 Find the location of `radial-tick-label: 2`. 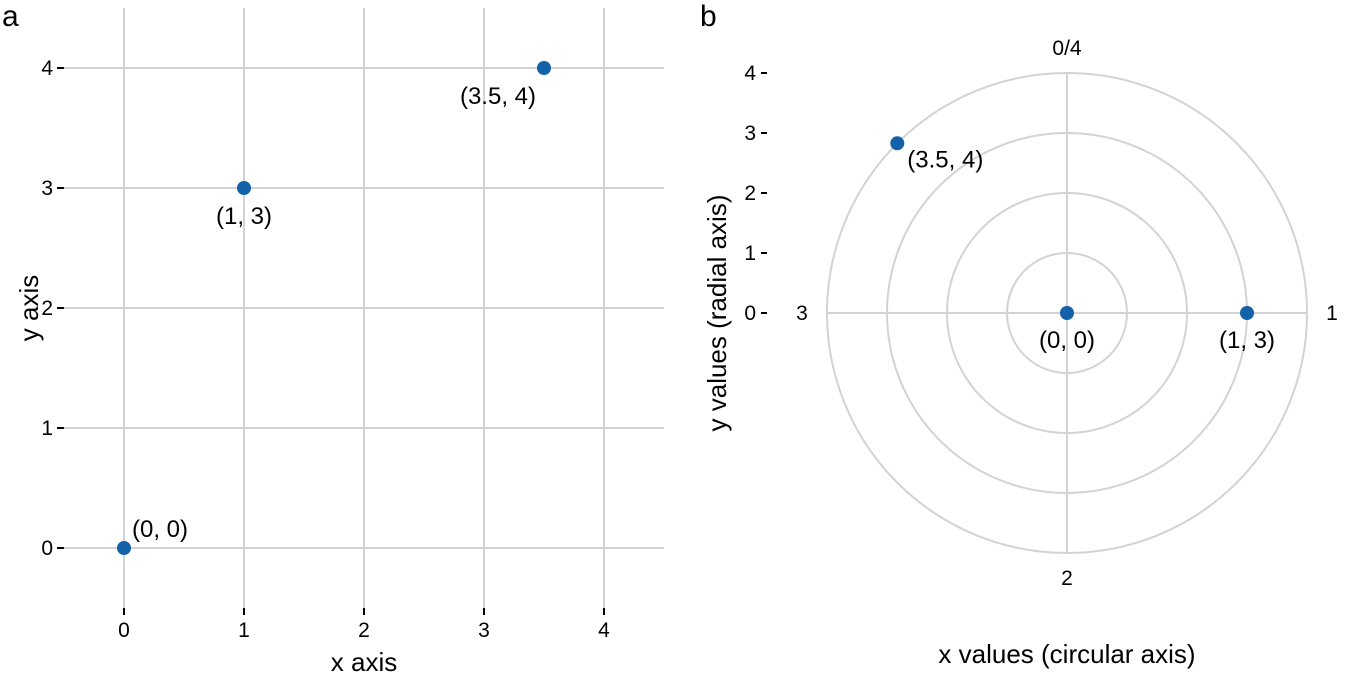

radial-tick-label: 2 is located at coordinates (750, 193).